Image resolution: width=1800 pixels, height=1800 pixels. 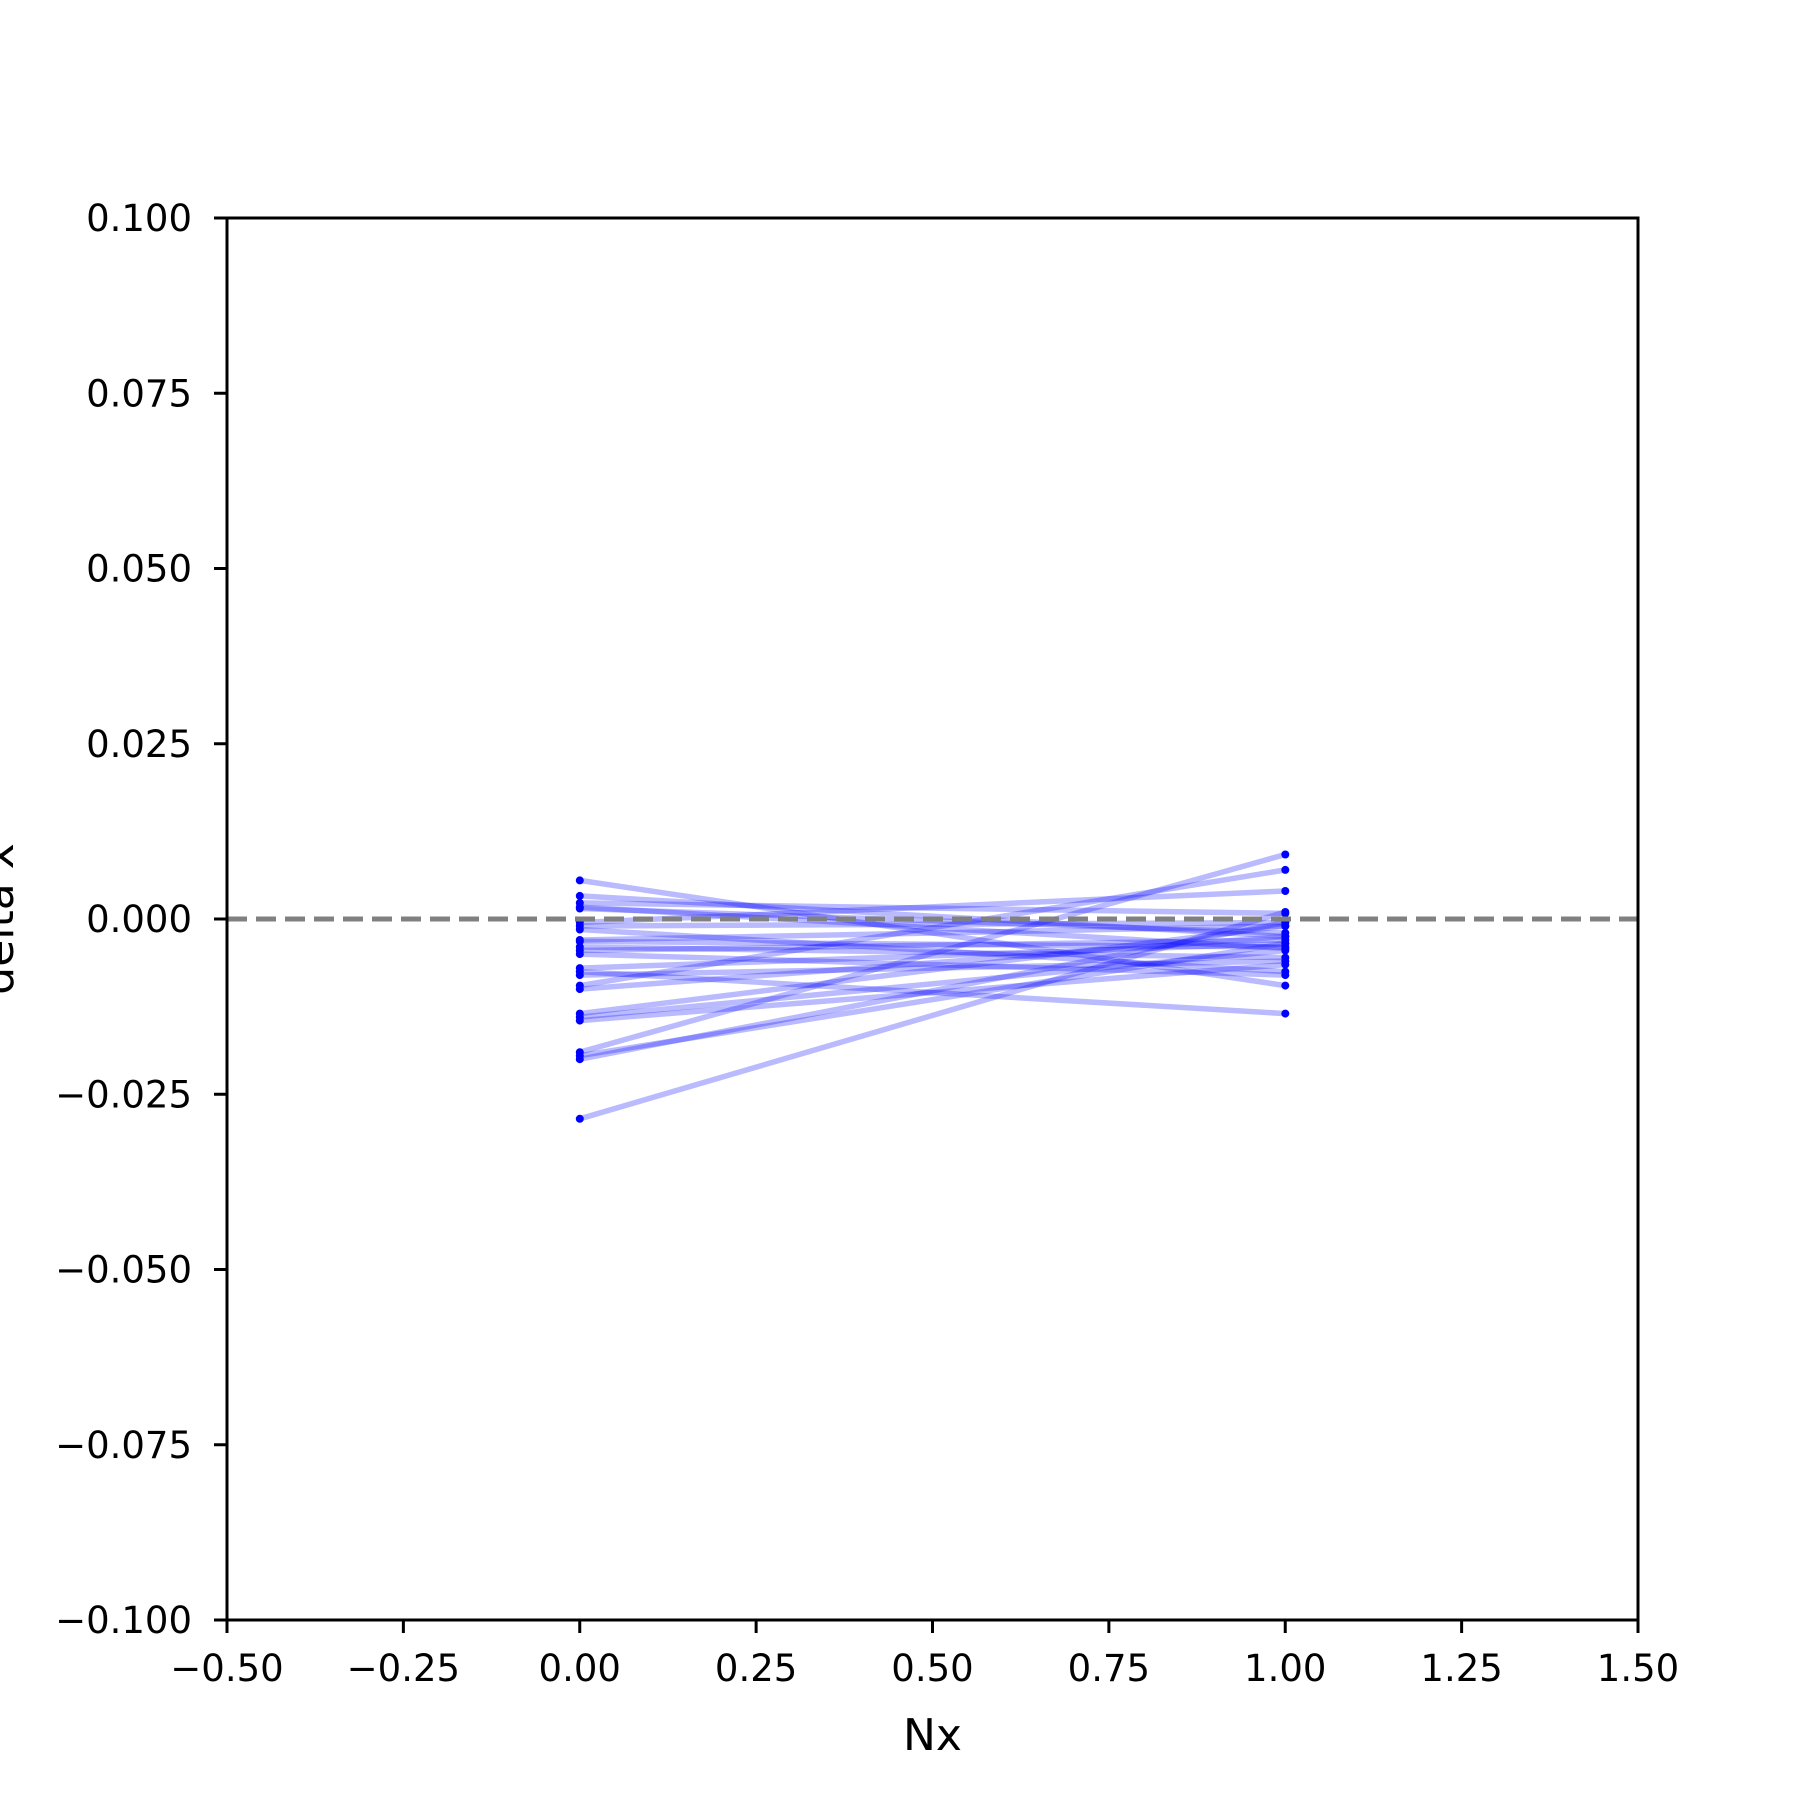 I want to click on points-layer, so click(x=932, y=986).